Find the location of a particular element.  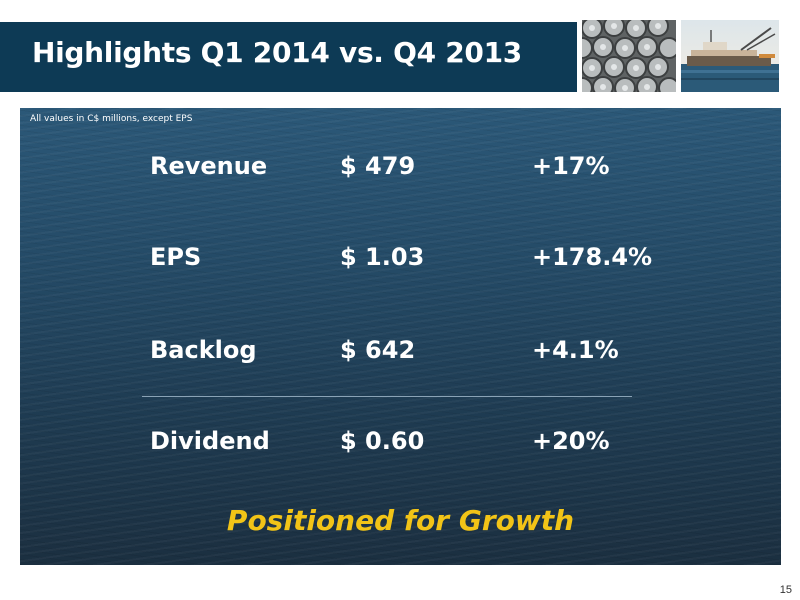

metric-value: $ 642 is located at coordinates (378, 350).